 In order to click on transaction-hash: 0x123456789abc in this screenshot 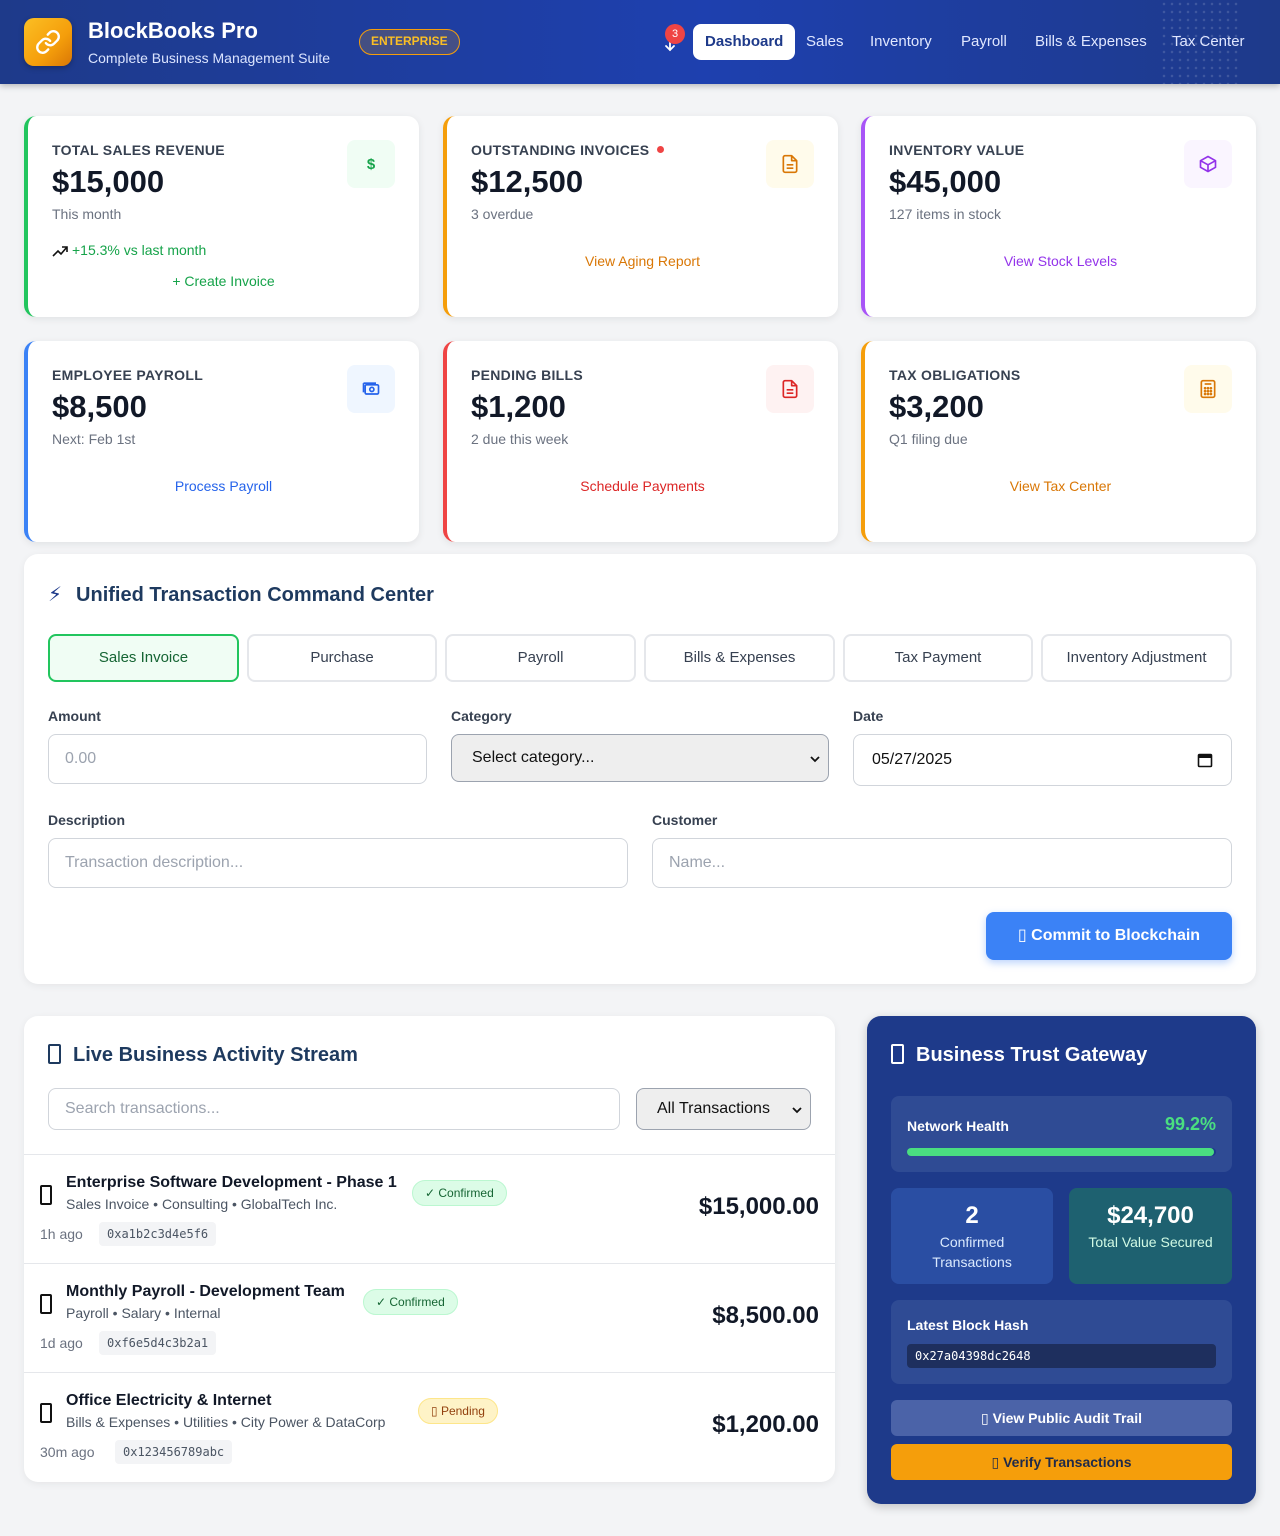, I will do `click(174, 1452)`.